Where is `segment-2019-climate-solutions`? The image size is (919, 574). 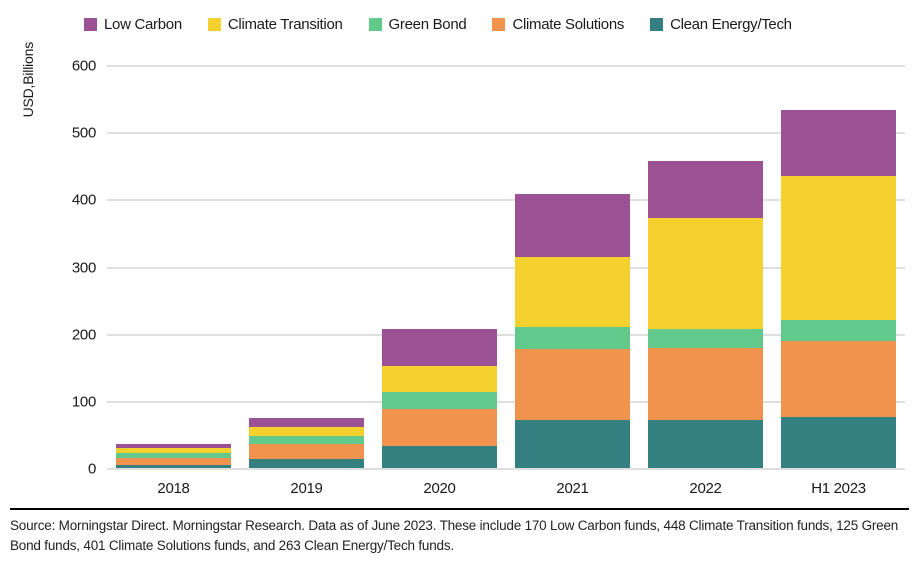
segment-2019-climate-solutions is located at coordinates (306, 451).